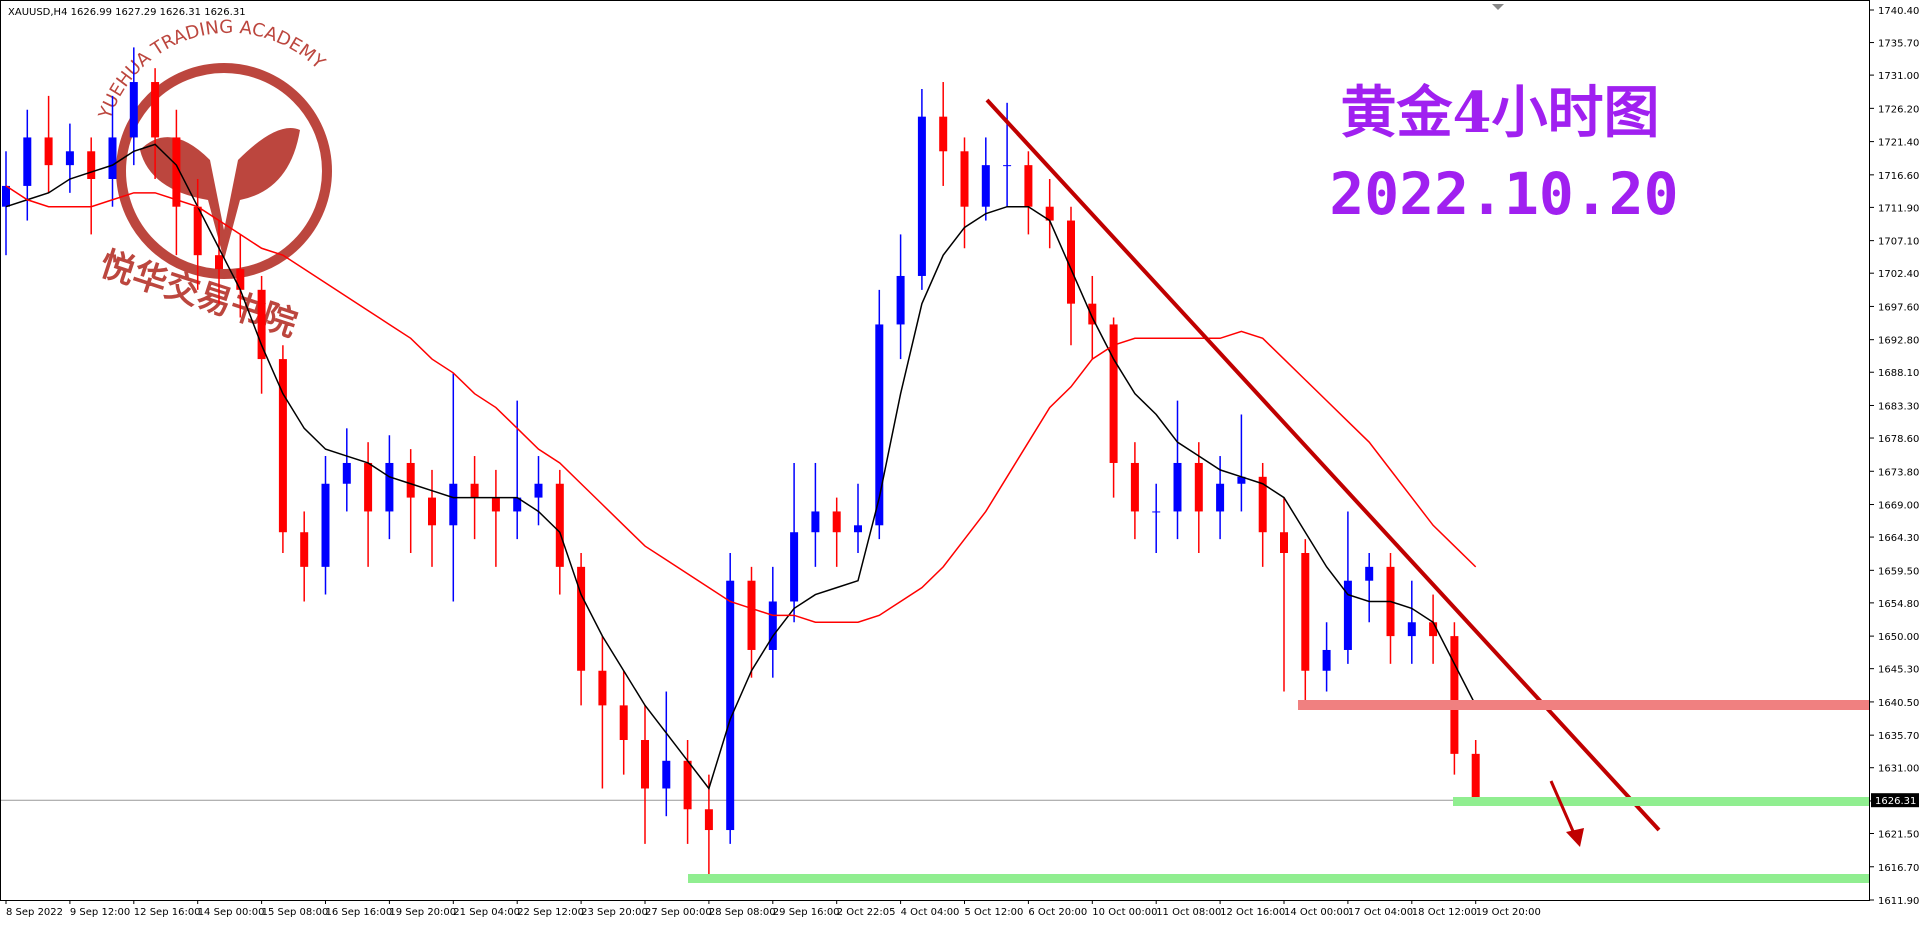  What do you see at coordinates (1898, 341) in the screenshot?
I see `y-tick-label: 1692.80` at bounding box center [1898, 341].